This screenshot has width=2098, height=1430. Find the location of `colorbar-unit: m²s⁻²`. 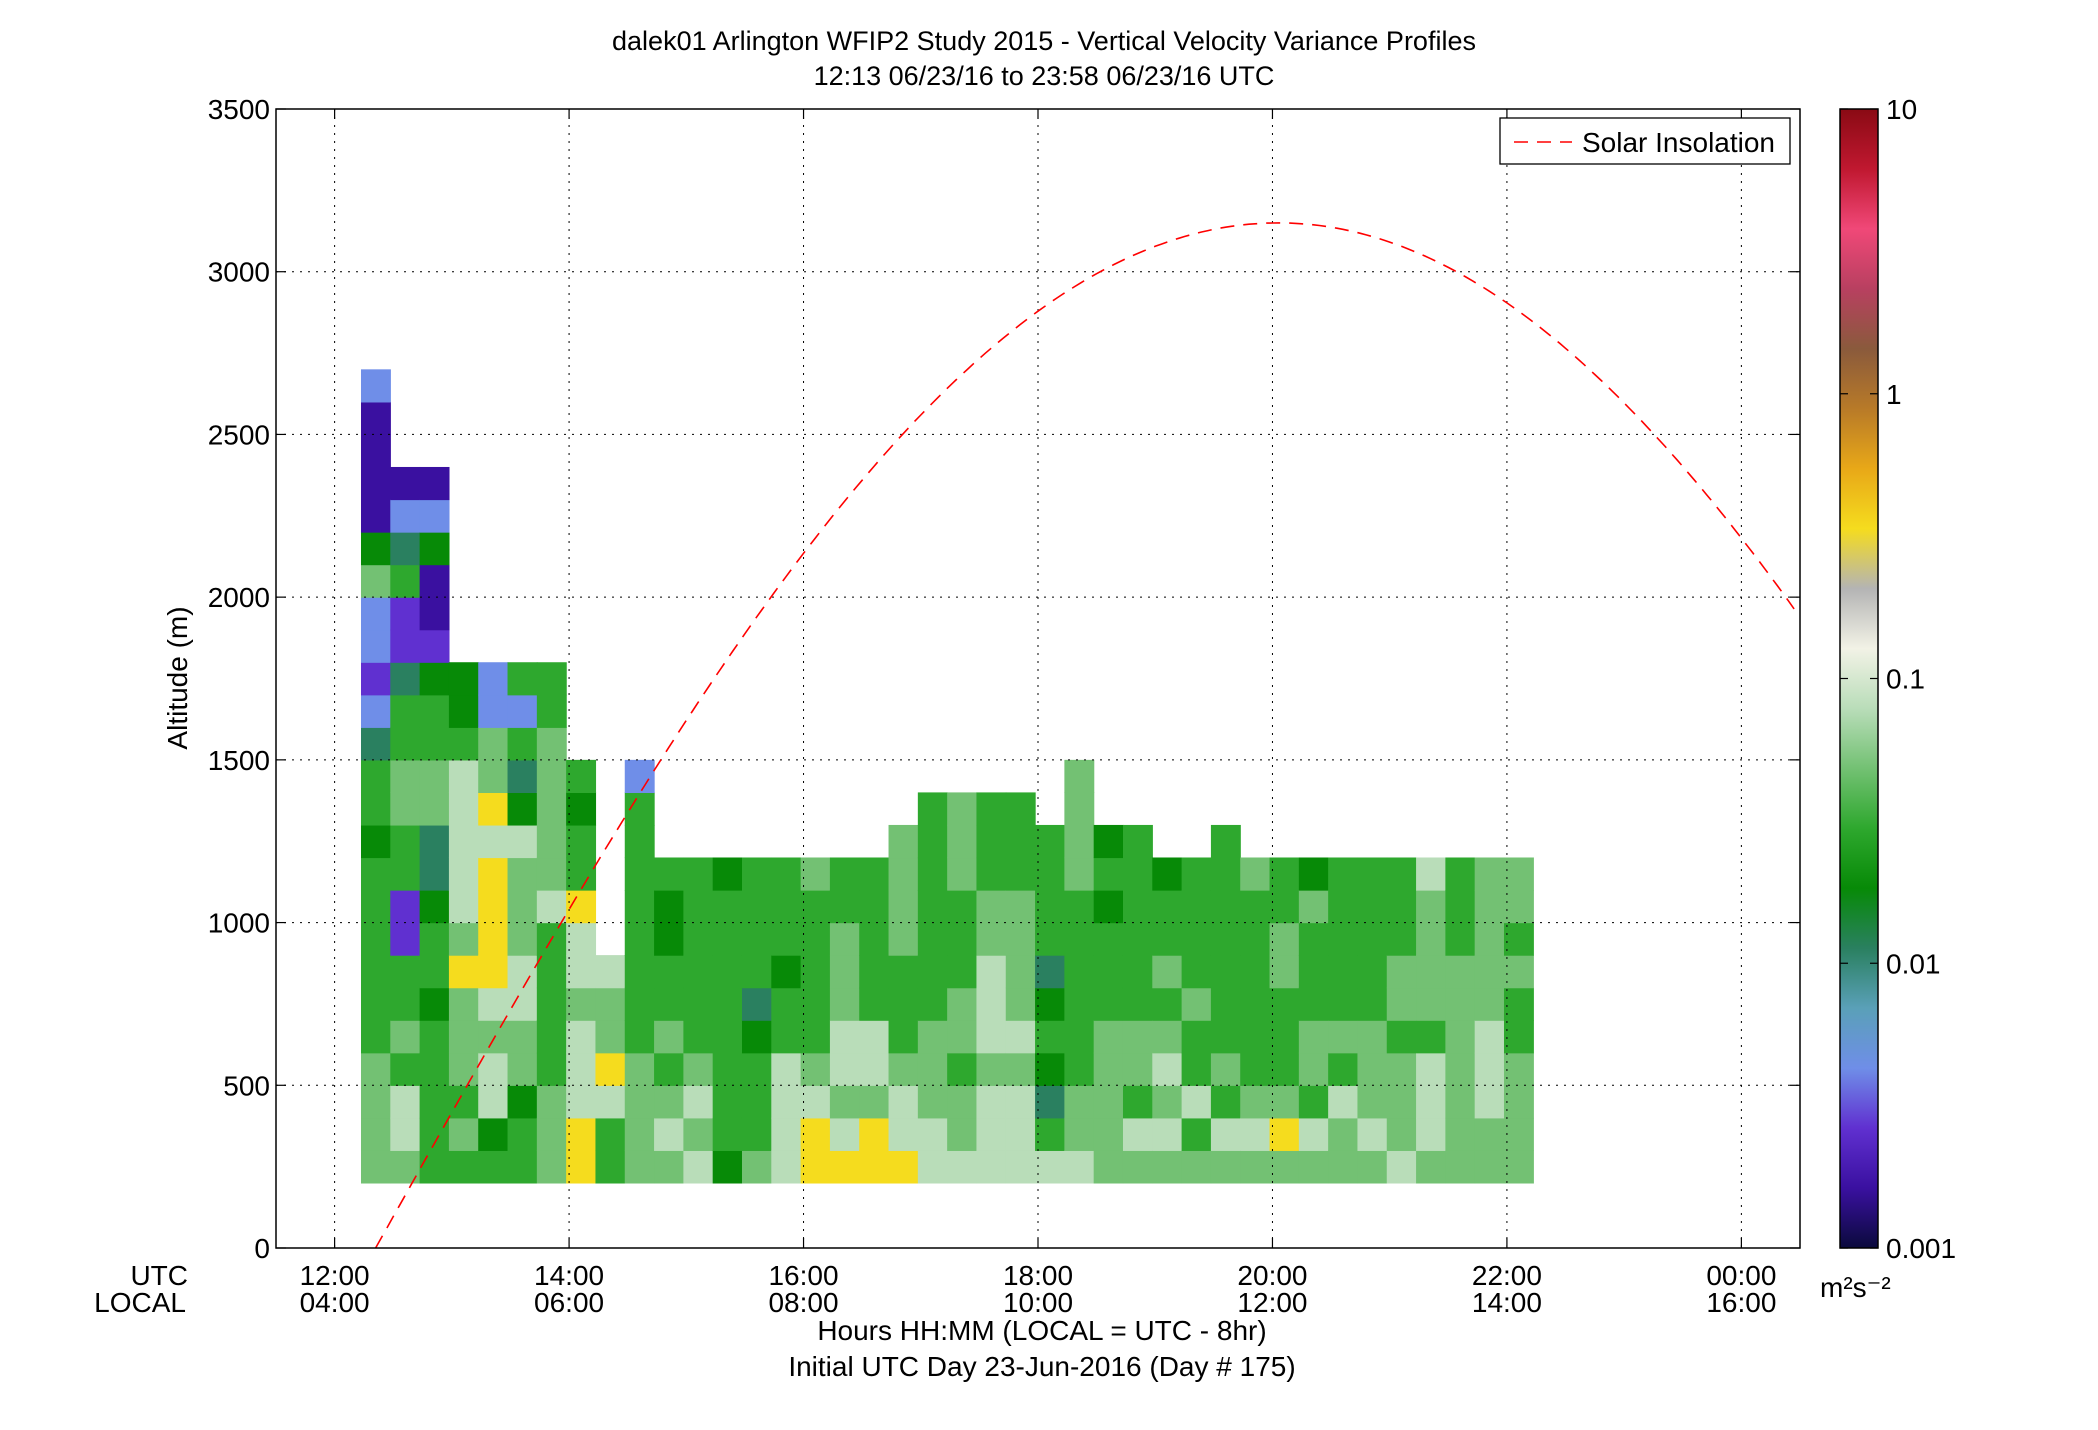

colorbar-unit: m²s⁻² is located at coordinates (1855, 1287).